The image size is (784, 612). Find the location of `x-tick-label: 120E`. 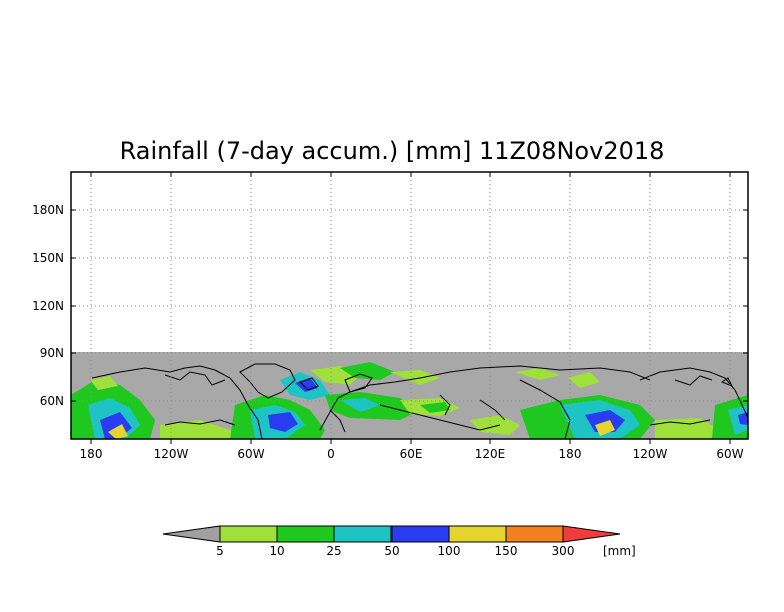

x-tick-label: 120E is located at coordinates (490, 454).